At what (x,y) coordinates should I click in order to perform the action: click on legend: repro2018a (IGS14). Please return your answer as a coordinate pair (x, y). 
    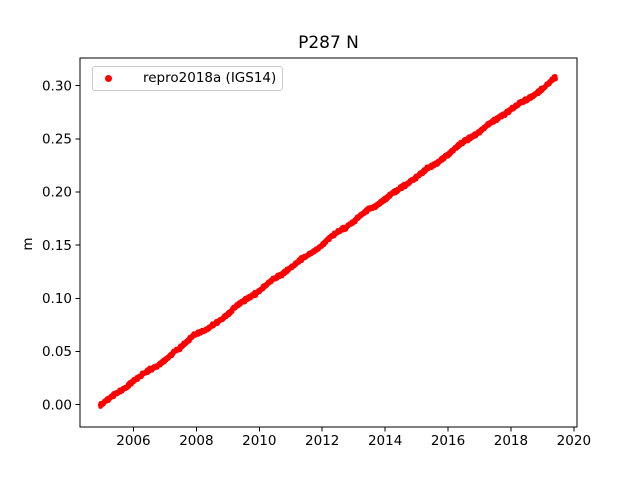
    Looking at the image, I should click on (187, 78).